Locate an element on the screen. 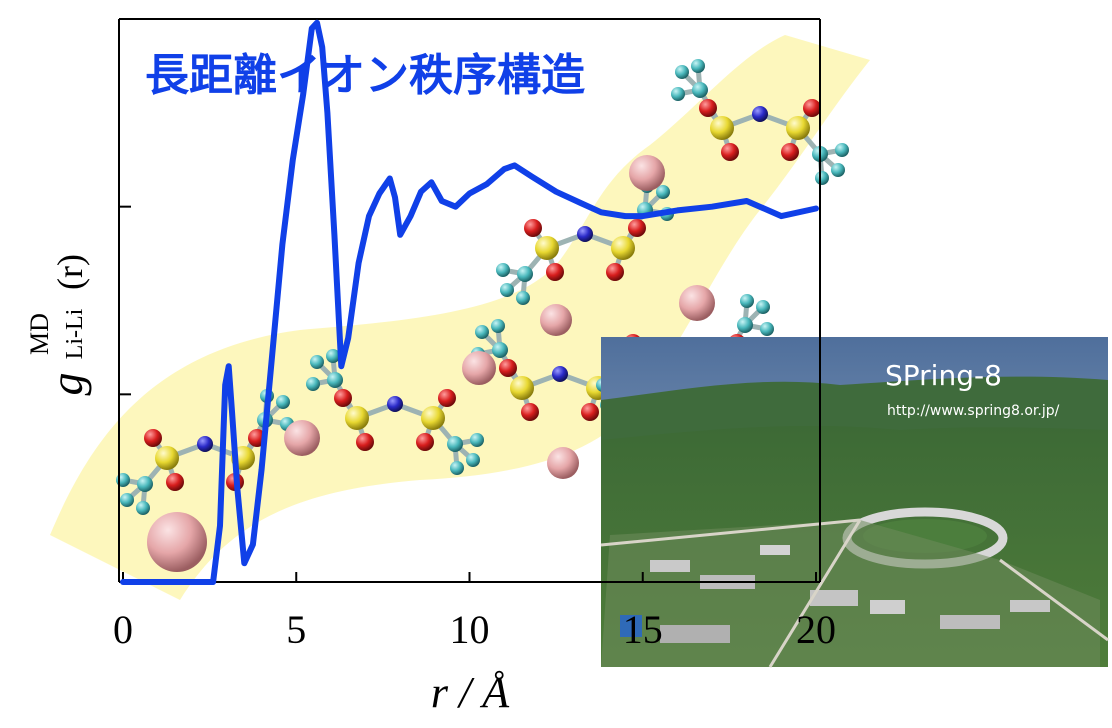 The height and width of the screenshot is (728, 1112). x-tick-label: 5 is located at coordinates (296, 629).